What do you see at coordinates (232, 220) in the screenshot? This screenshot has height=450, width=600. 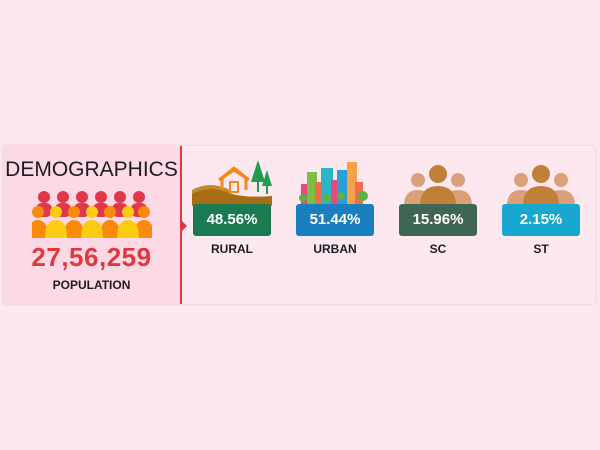 I see `stat-rural-value: 48.56%` at bounding box center [232, 220].